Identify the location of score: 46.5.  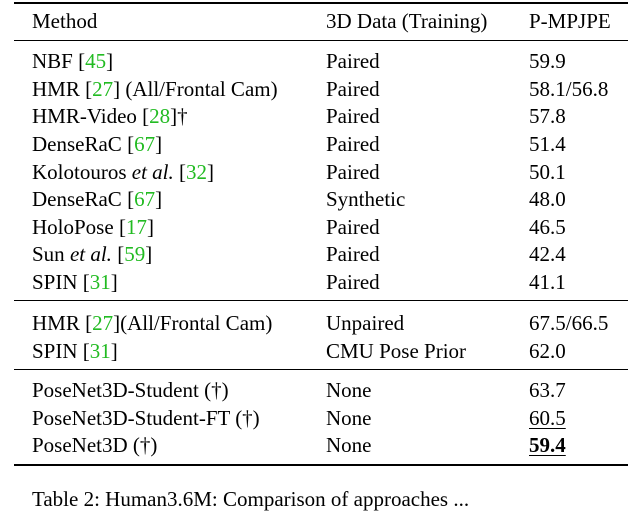
(547, 227).